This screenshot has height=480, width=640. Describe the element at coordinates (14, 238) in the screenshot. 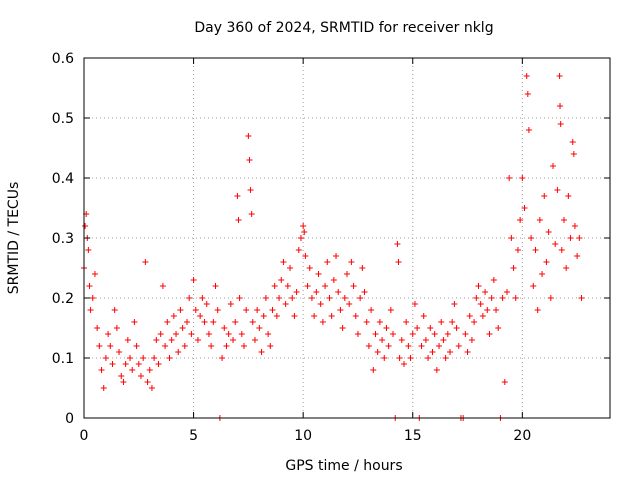

I see `y-axis-label: SRMTID / TECUs` at that location.